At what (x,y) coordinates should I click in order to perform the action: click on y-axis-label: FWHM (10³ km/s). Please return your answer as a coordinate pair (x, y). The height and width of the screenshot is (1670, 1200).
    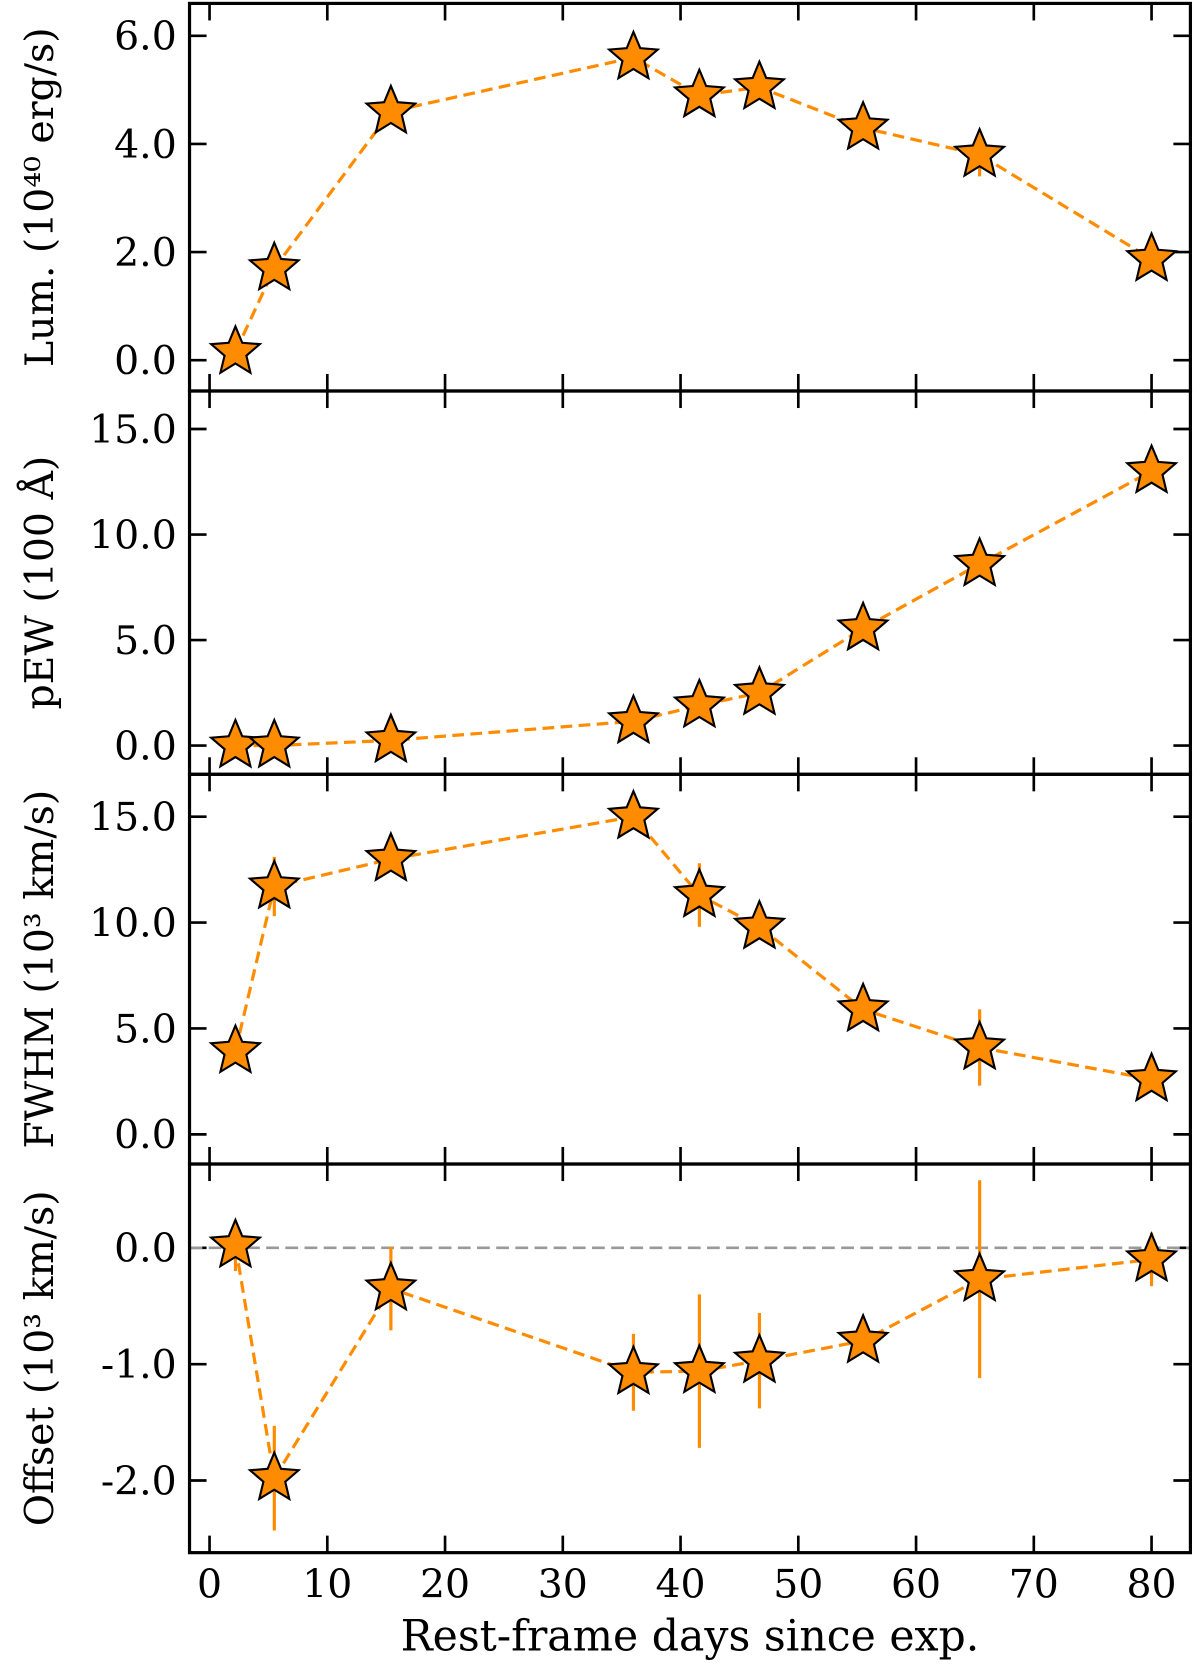
    Looking at the image, I should click on (40, 969).